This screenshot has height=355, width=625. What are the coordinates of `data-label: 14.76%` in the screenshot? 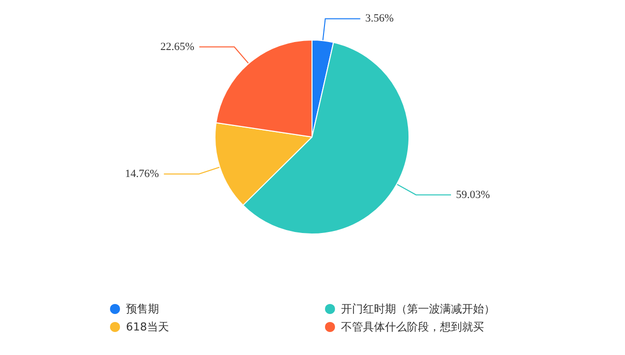 It's located at (141, 174).